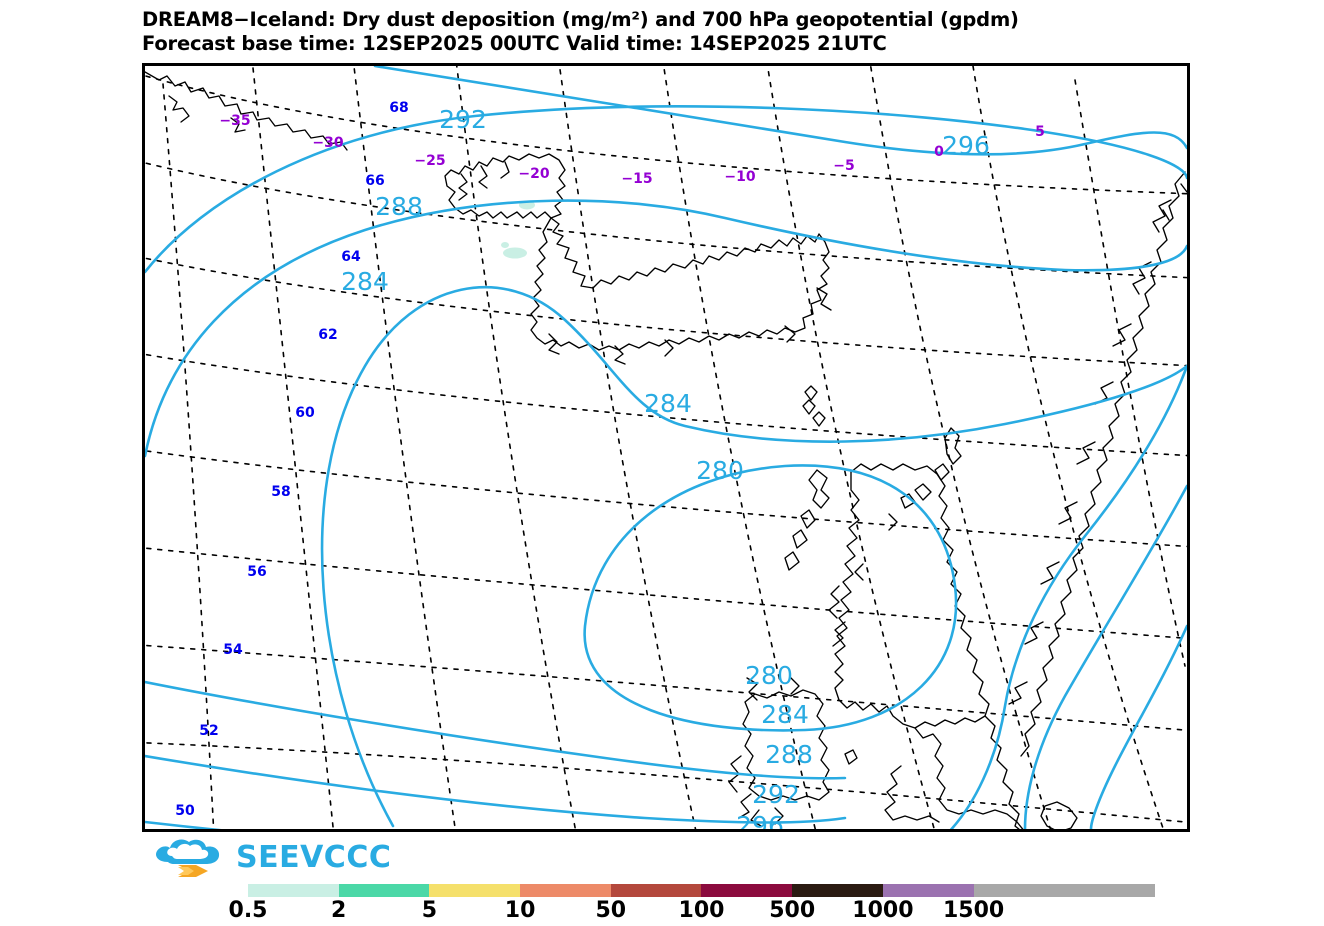  I want to click on svg-text: −25, so click(429, 161).